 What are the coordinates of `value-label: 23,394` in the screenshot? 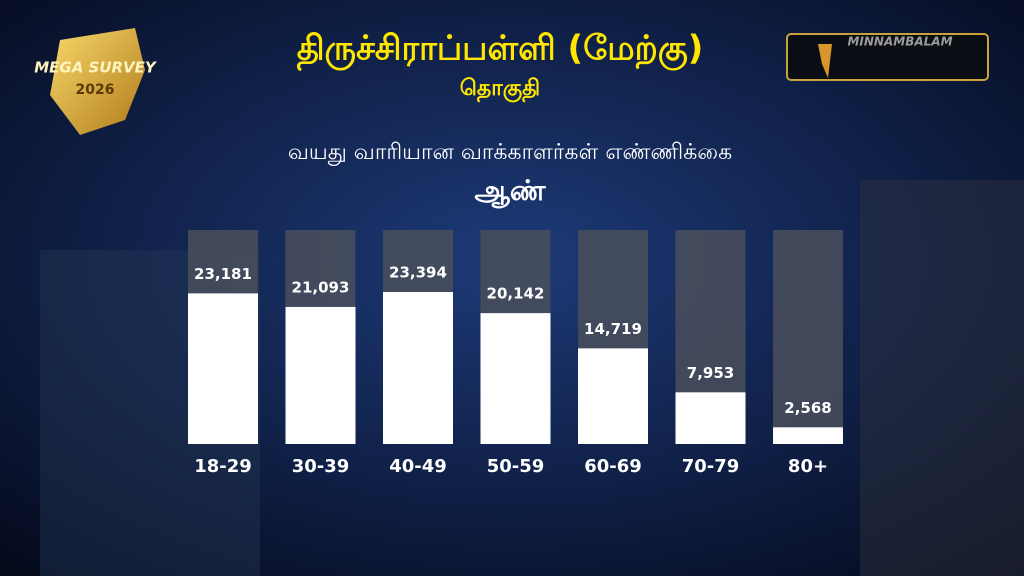 It's located at (418, 273).